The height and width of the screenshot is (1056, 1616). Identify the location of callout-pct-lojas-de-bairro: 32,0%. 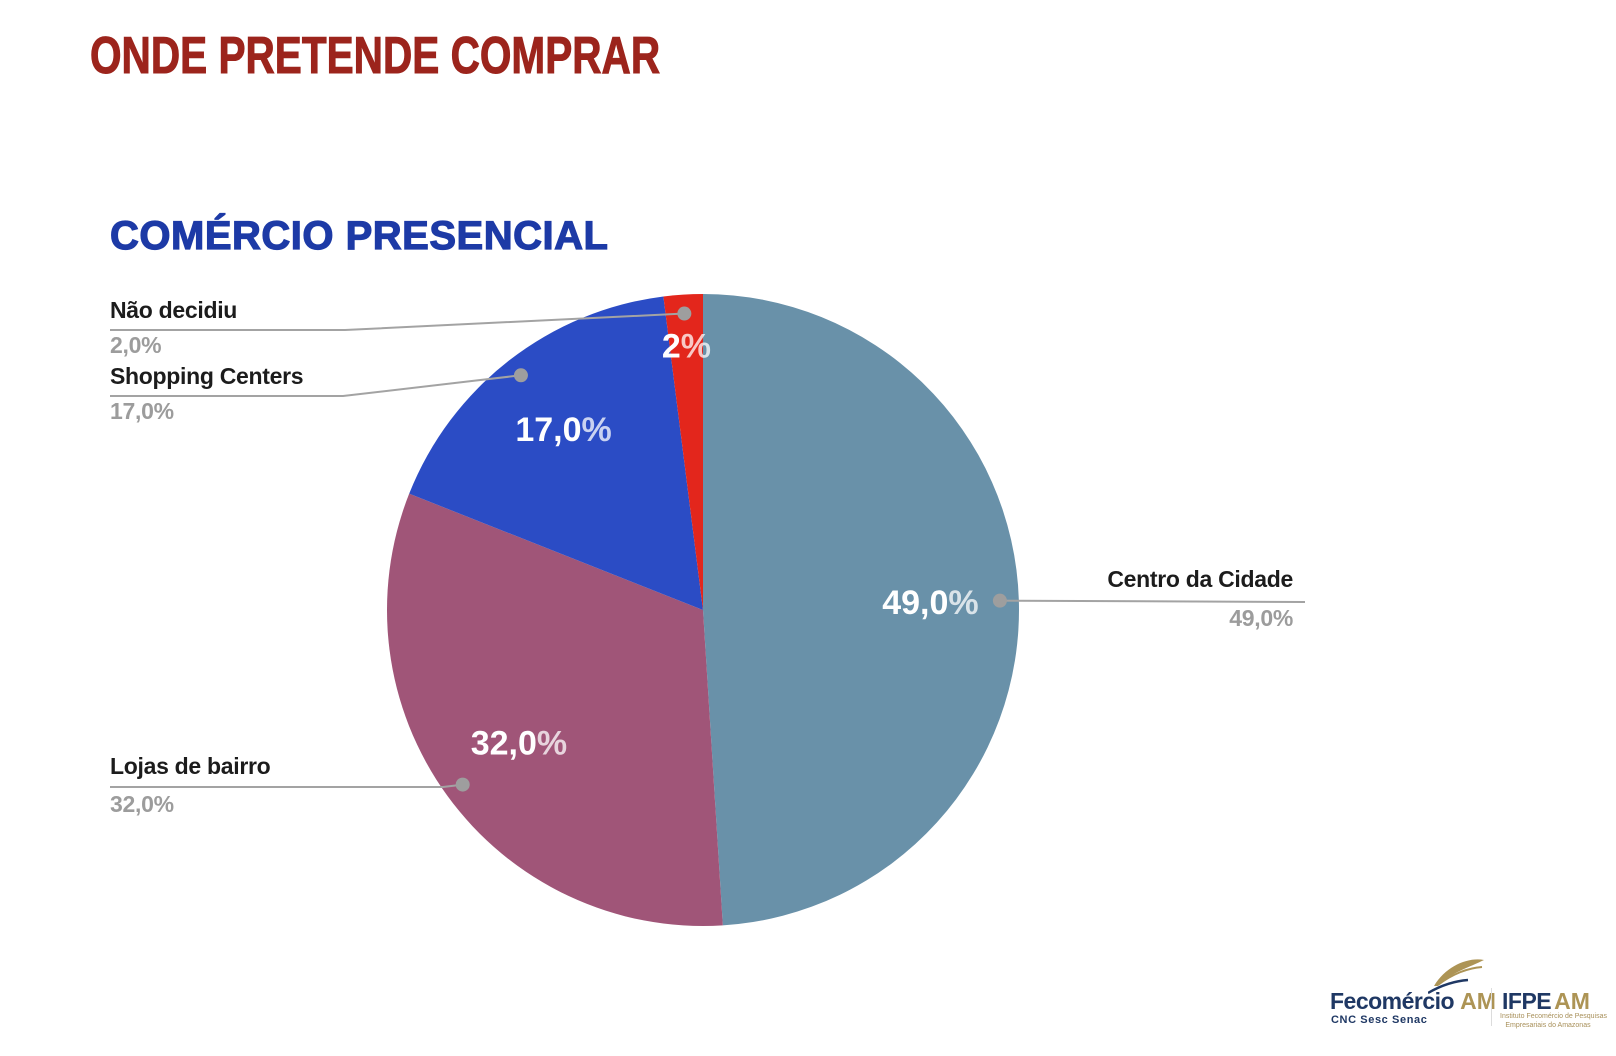
(142, 804).